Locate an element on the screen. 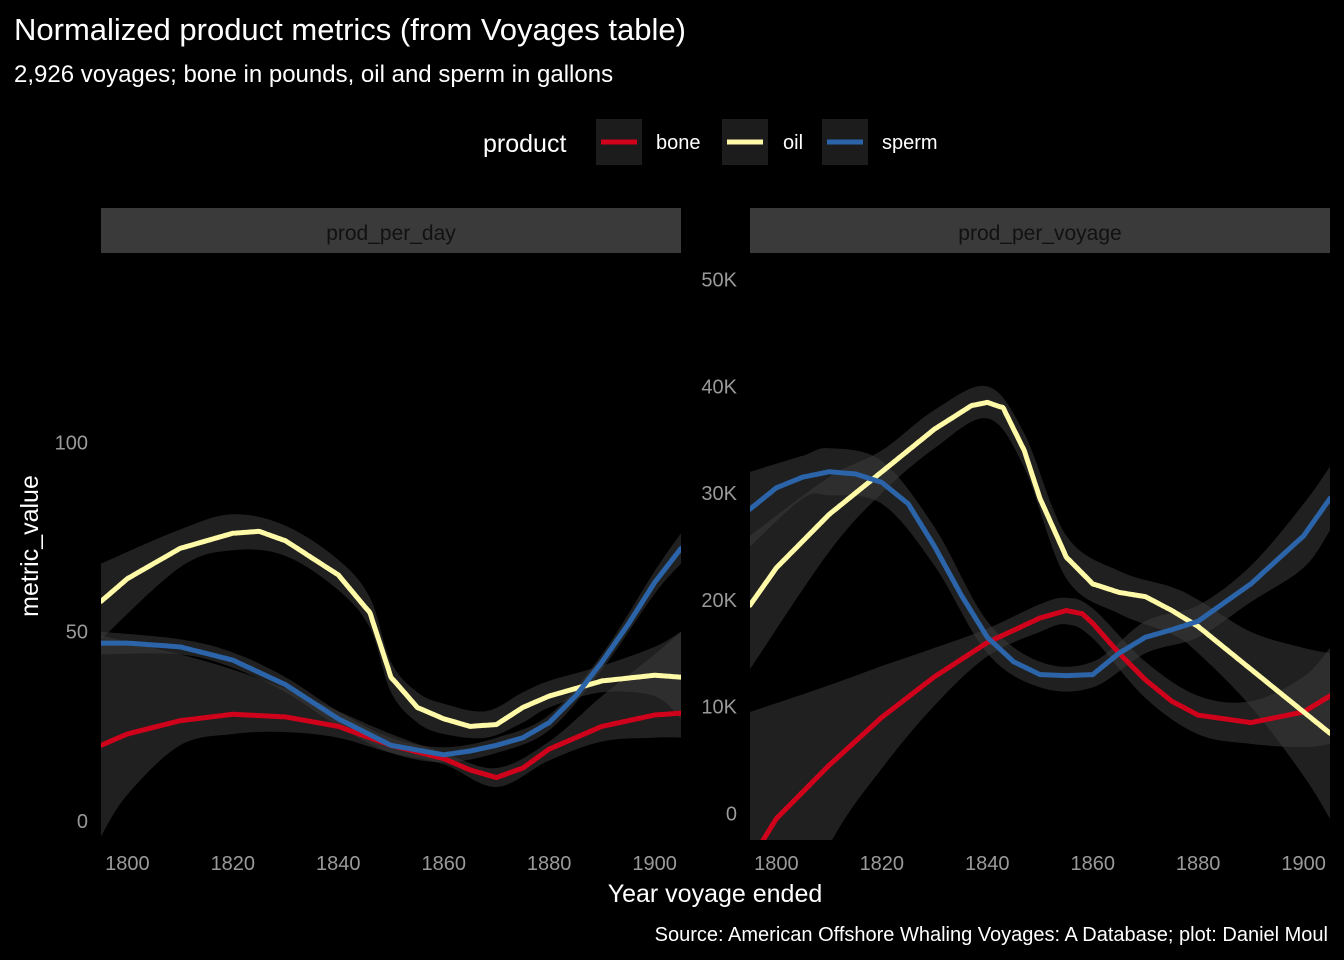  strip-label-prod-per-day: prod_per_day is located at coordinates (391, 233).